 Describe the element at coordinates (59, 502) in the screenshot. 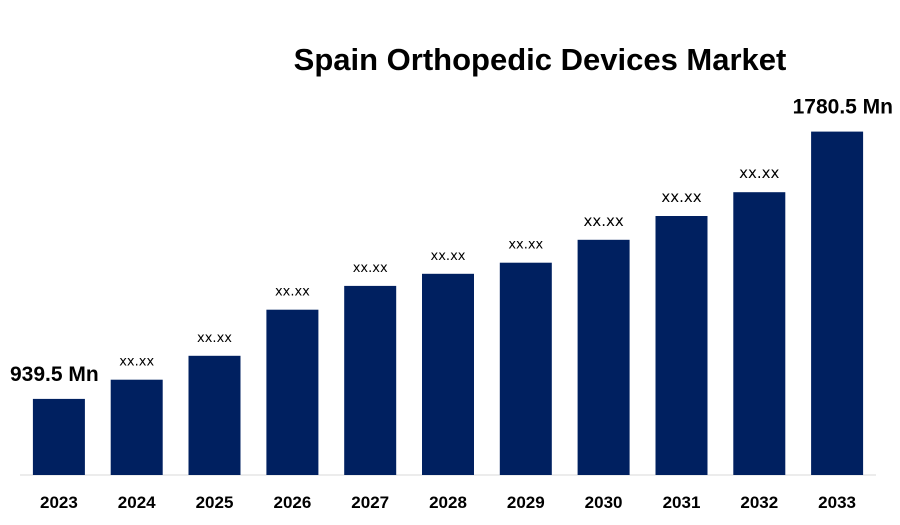

I see `x-tick-label-2023: 2023` at that location.